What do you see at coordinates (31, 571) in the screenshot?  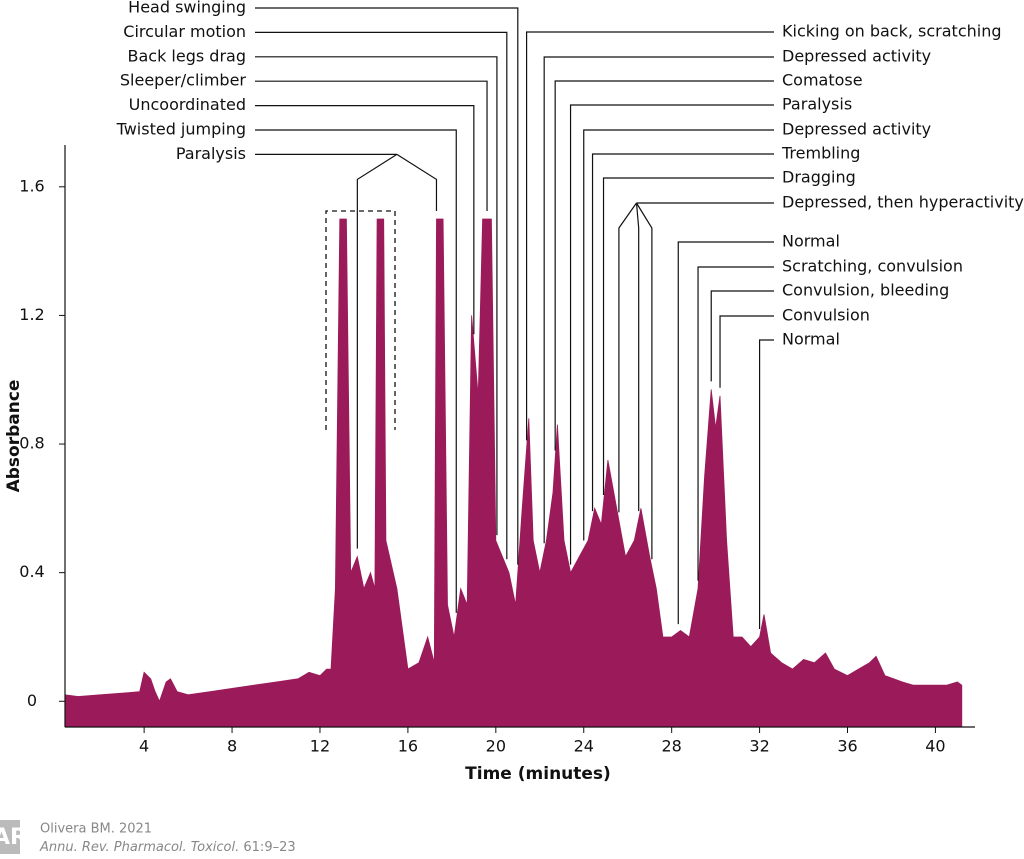 I see `y-tick-label: 0.4` at bounding box center [31, 571].